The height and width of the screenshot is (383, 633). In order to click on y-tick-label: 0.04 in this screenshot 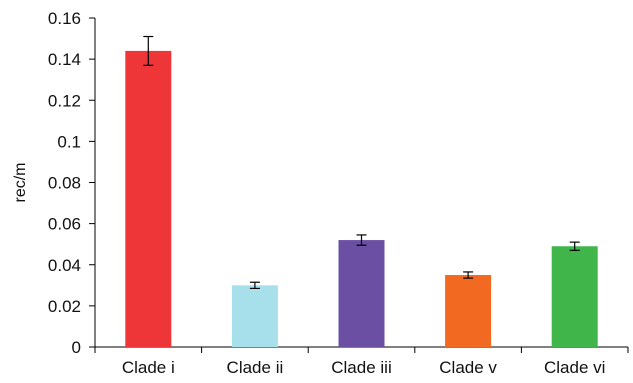, I will do `click(64, 265)`.